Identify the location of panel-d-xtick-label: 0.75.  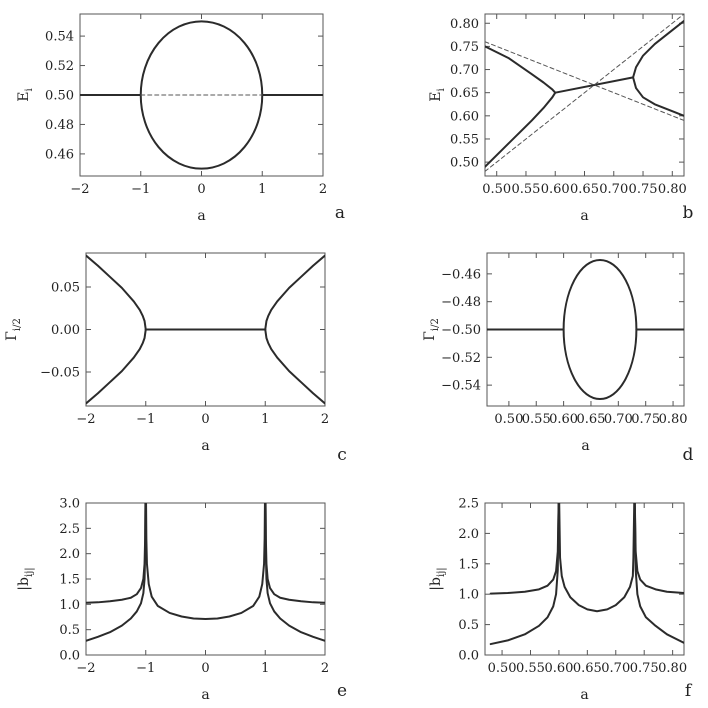
(645, 419).